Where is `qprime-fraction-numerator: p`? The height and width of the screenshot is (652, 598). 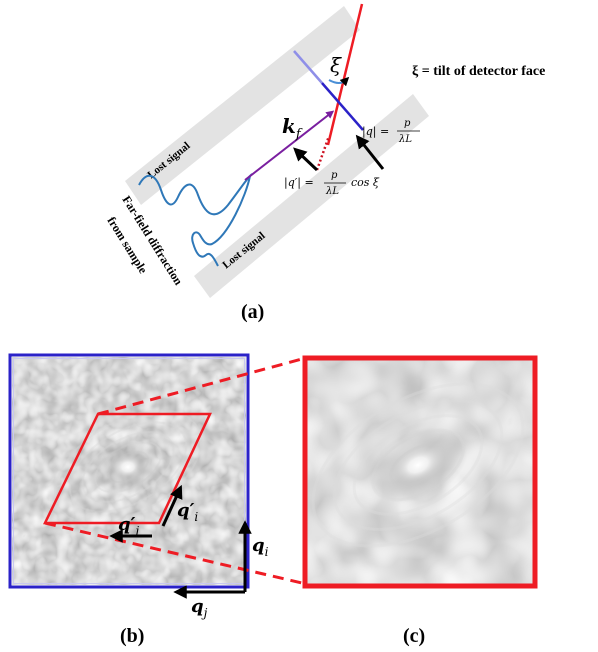
qprime-fraction-numerator: p is located at coordinates (334, 175).